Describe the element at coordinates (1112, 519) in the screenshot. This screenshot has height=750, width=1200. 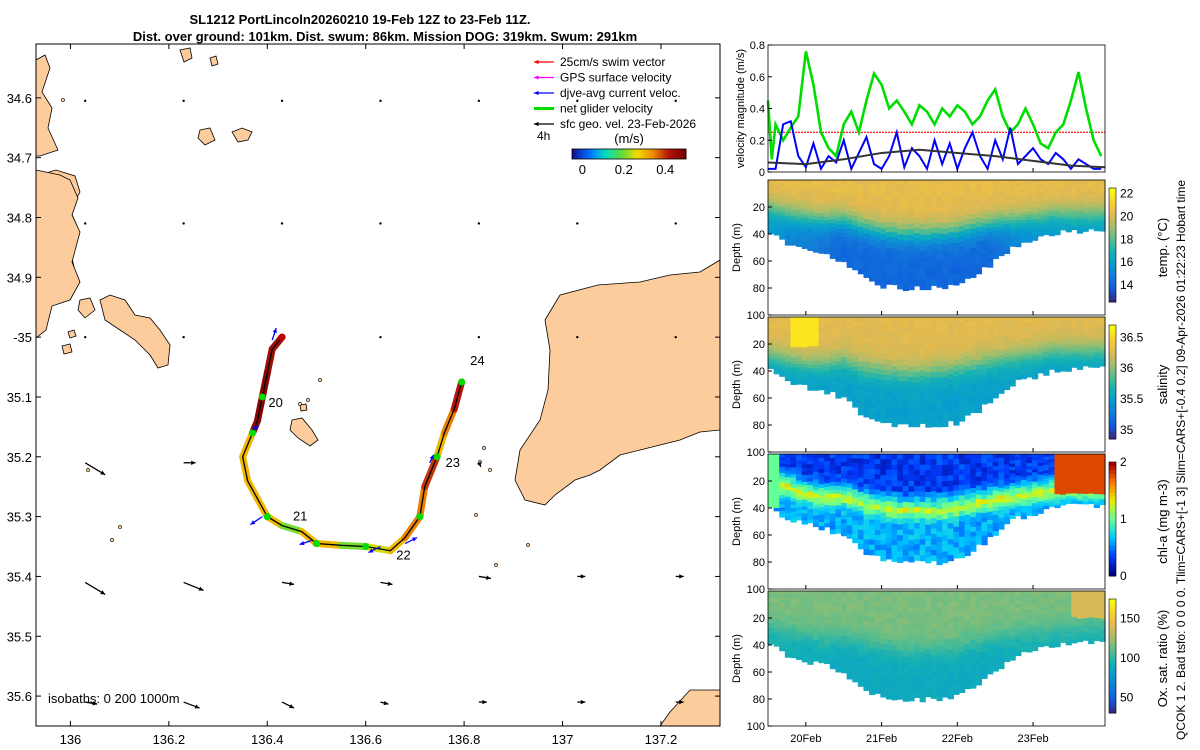
I see `colorbar-frame` at that location.